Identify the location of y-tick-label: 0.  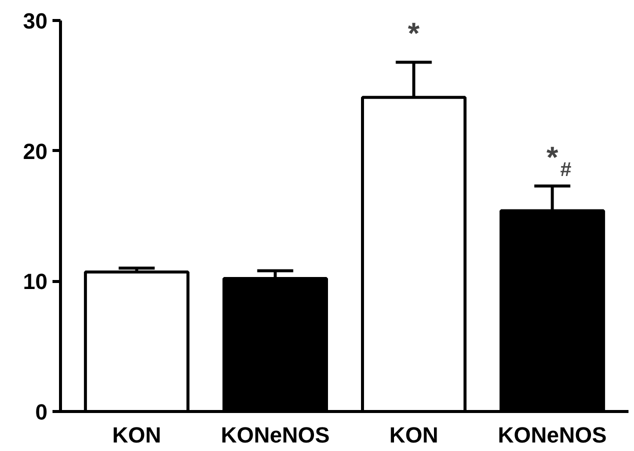
(41, 412).